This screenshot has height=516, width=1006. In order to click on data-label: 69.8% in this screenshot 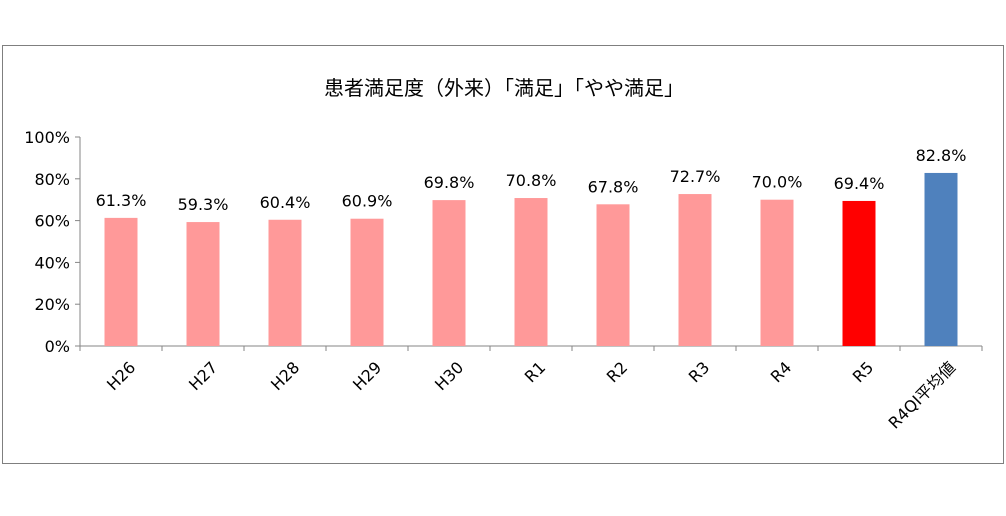, I will do `click(449, 182)`.